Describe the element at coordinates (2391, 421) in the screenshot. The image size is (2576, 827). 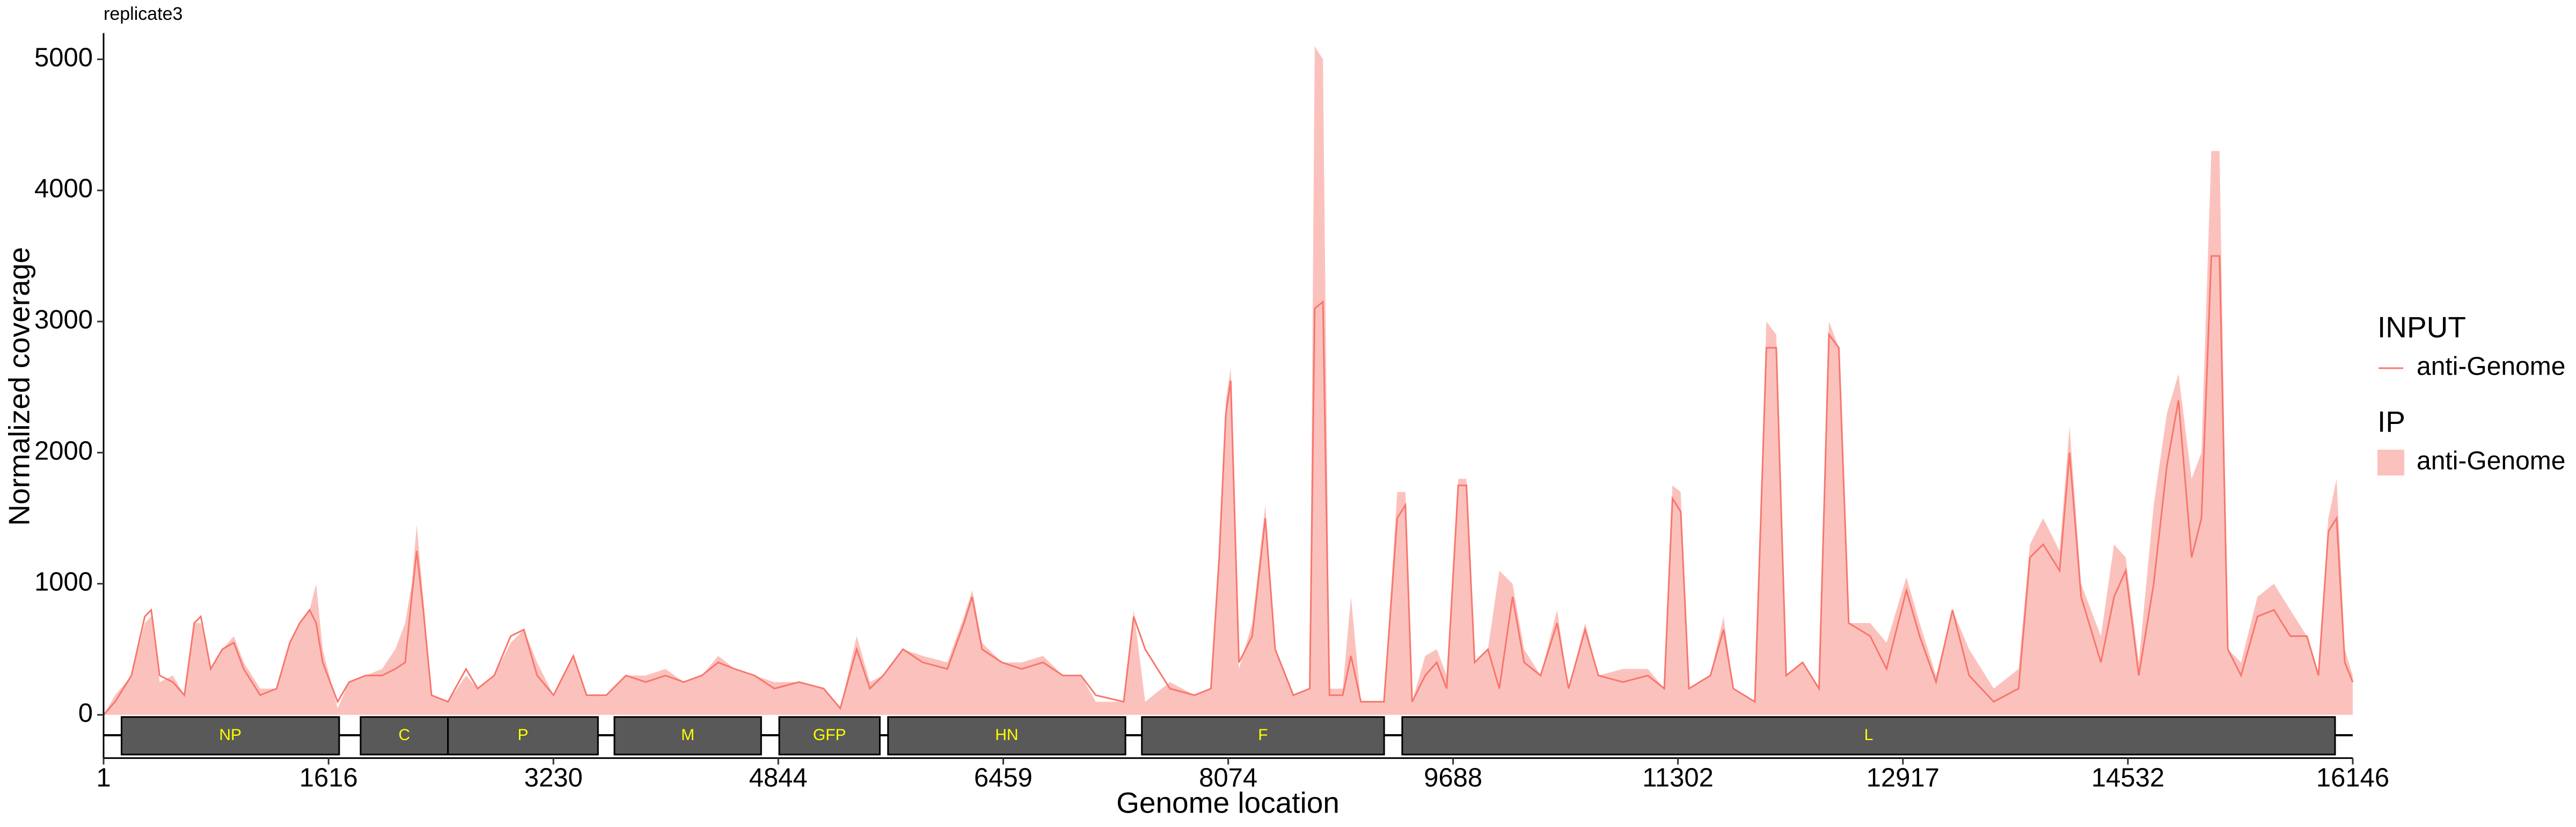
I see `legend-title: IP` at that location.